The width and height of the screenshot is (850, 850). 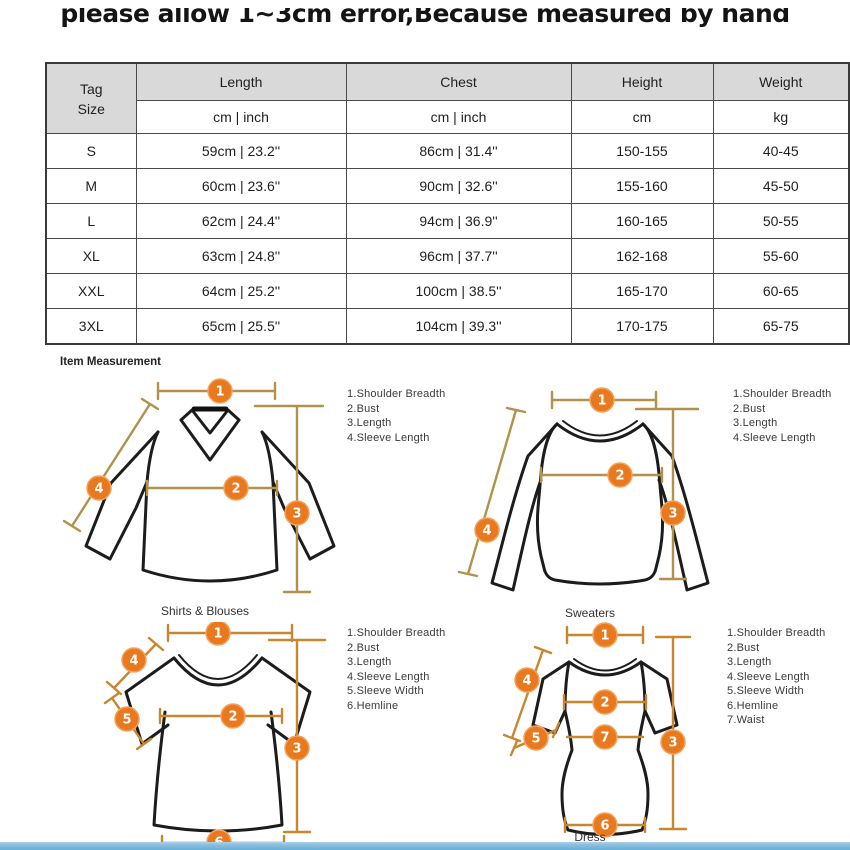 What do you see at coordinates (91, 98) in the screenshot?
I see `corner-header: Tag Size` at bounding box center [91, 98].